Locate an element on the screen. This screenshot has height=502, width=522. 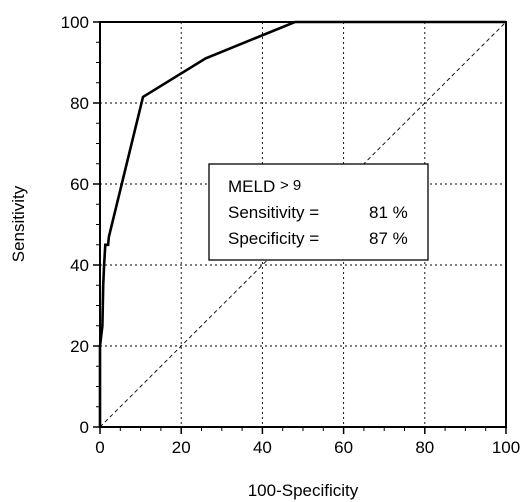
x-tick-label-4: 80 is located at coordinates (424, 447).